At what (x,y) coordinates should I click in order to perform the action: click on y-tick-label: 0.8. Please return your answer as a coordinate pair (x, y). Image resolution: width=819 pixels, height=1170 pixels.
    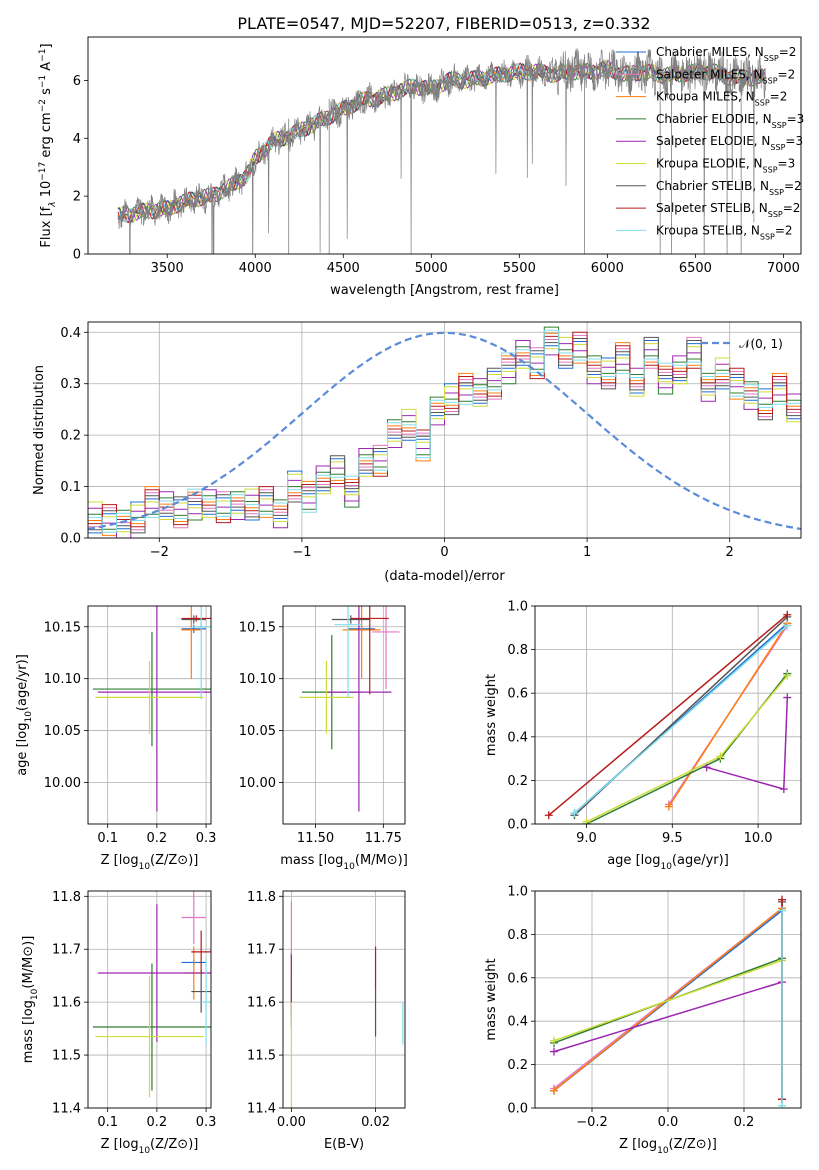
    Looking at the image, I should click on (517, 650).